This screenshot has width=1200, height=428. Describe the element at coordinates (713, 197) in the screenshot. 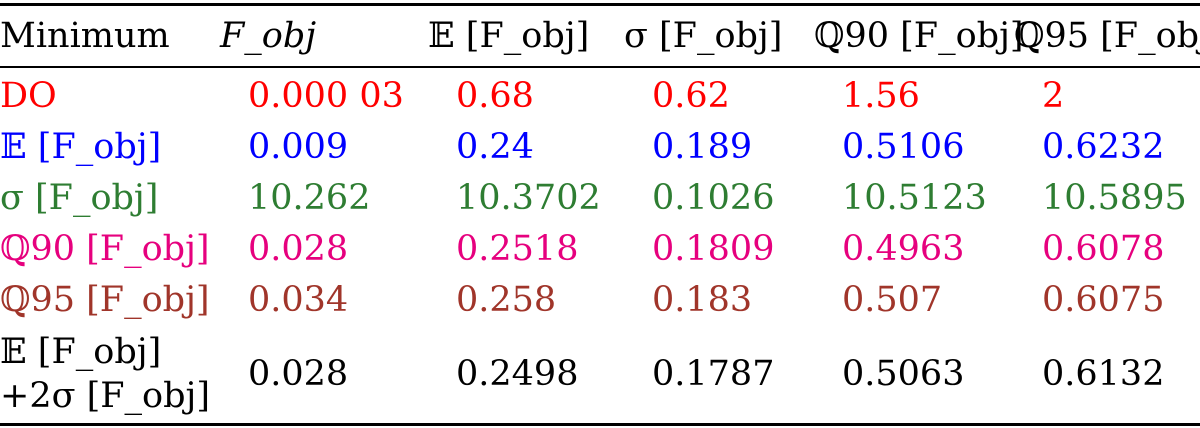

I see `cell-std: 0.1026` at that location.